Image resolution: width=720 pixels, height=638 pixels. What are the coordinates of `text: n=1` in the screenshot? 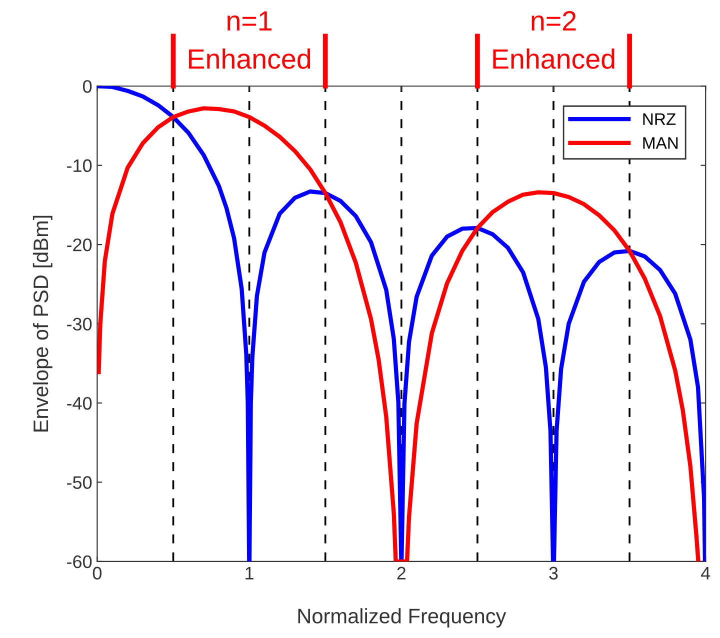 It's located at (250, 20).